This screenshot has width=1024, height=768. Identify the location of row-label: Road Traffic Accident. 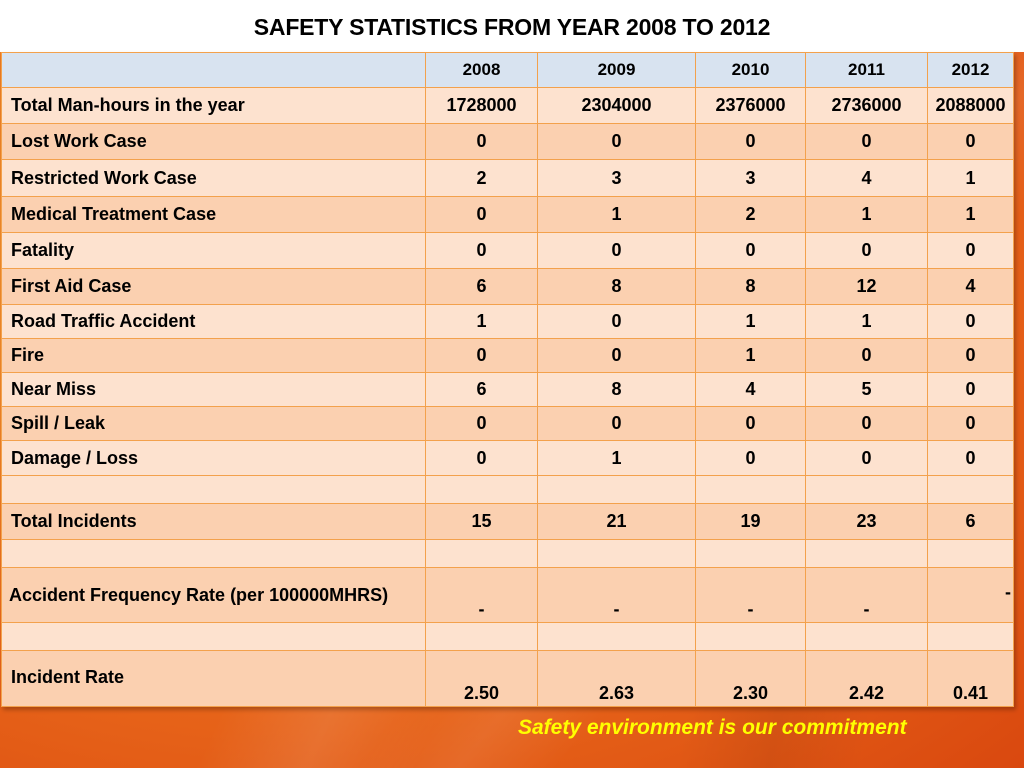
(213, 321).